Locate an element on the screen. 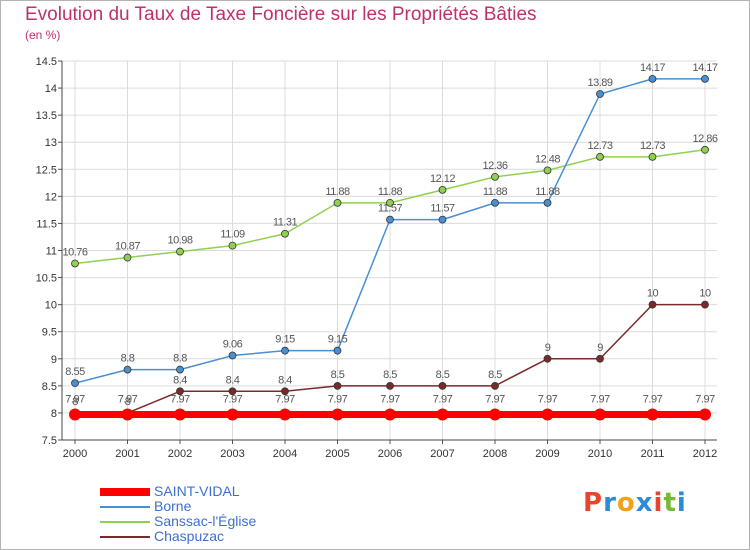  data-label: 11.09 is located at coordinates (232, 235).